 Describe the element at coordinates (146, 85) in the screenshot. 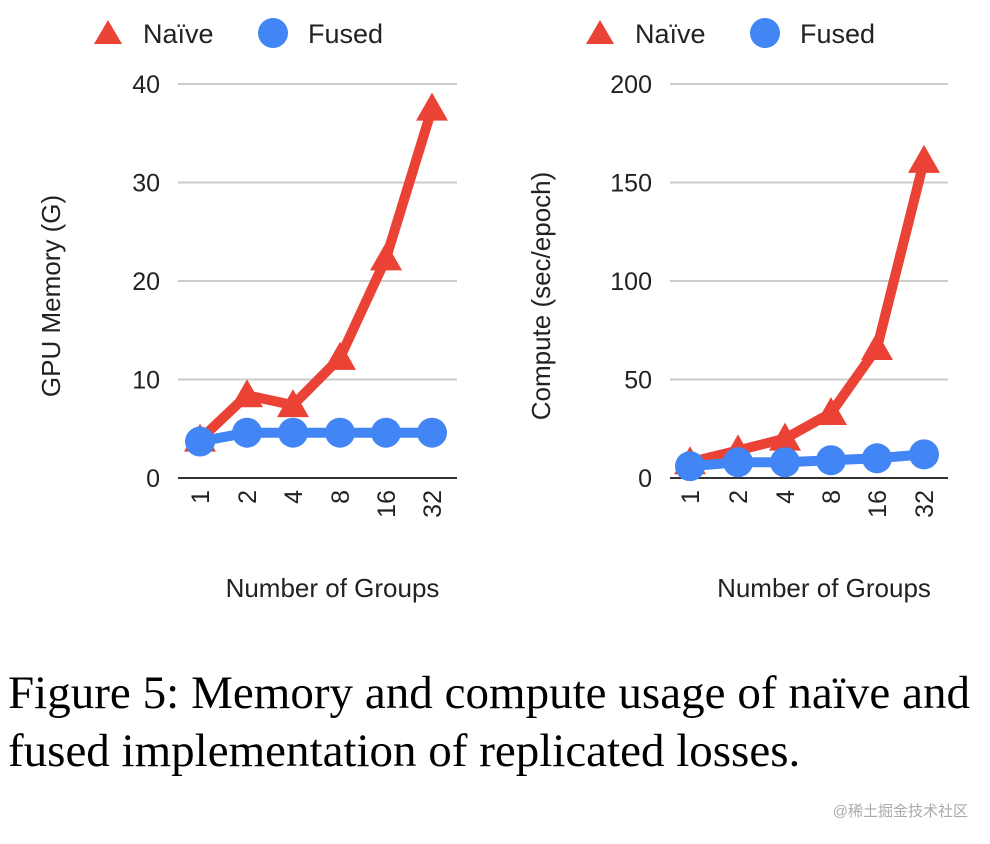

I see `y-tick-label: 40` at that location.